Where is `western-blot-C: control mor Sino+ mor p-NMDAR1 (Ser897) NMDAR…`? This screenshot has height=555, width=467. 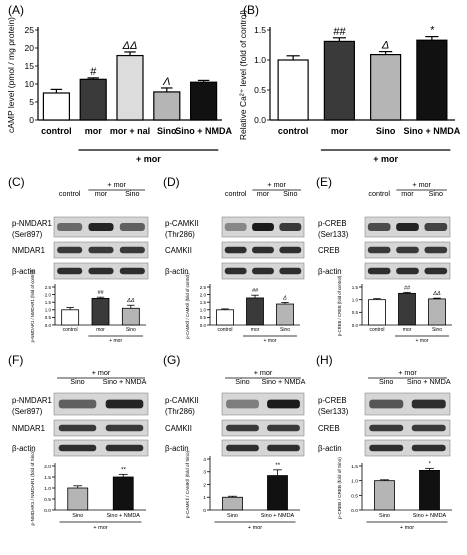 western-blot-C: control mor Sino+ mor p-NMDAR1 (Ser897) NMDAR… is located at coordinates (80, 230).